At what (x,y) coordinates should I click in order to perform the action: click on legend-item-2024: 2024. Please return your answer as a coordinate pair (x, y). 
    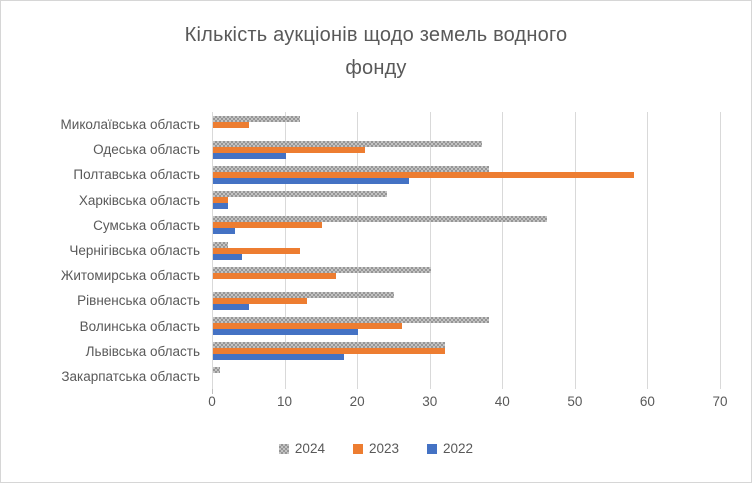
    Looking at the image, I should click on (301, 448).